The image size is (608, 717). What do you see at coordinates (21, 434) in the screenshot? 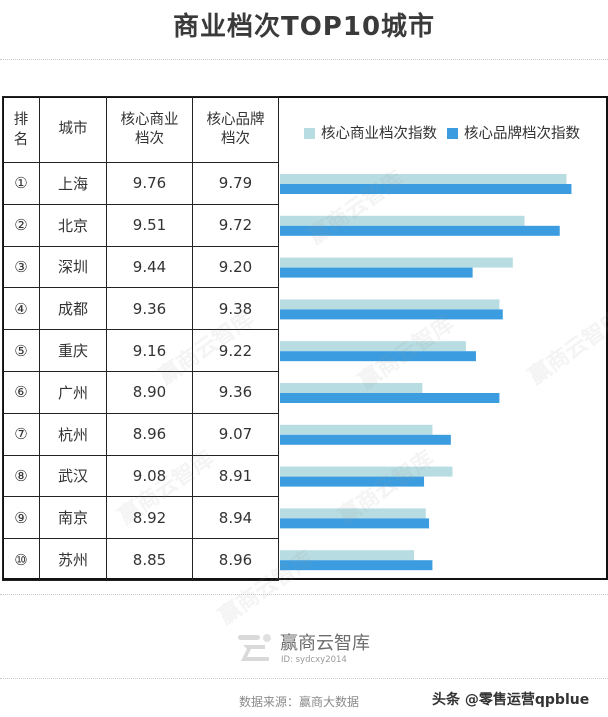
I see `rank-cell: ⑦` at bounding box center [21, 434].